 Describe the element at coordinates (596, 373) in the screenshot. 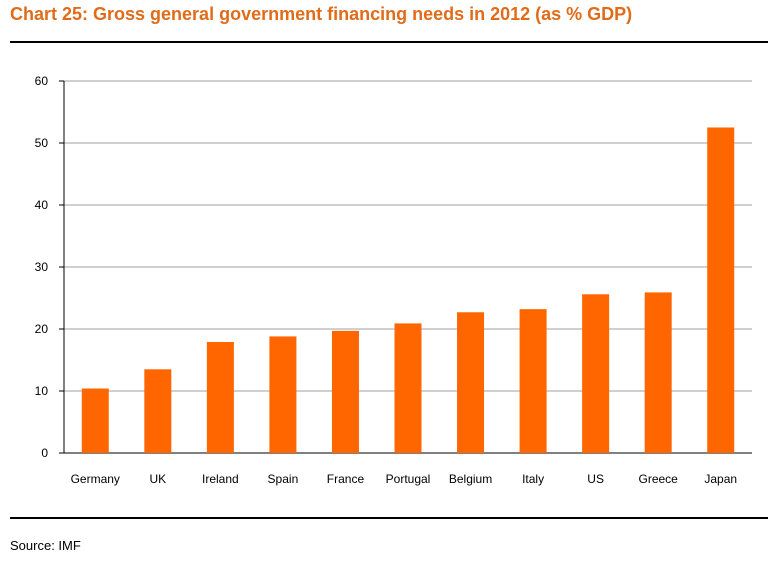

I see `bar-us` at that location.